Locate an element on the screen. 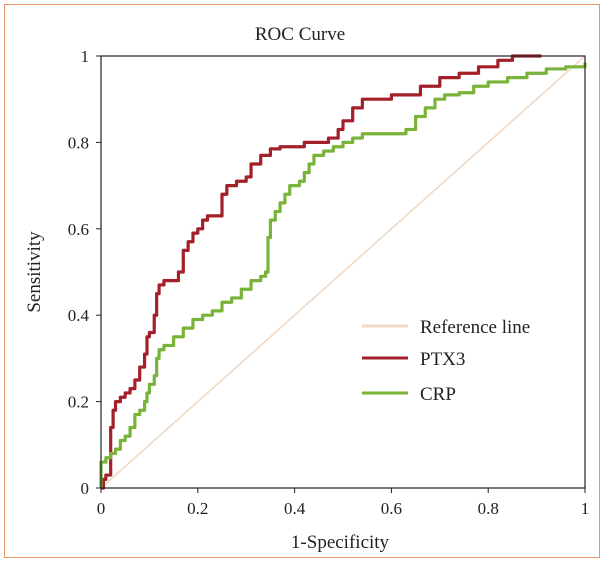 The image size is (606, 562). y-tick-label: 1 is located at coordinates (85, 56).